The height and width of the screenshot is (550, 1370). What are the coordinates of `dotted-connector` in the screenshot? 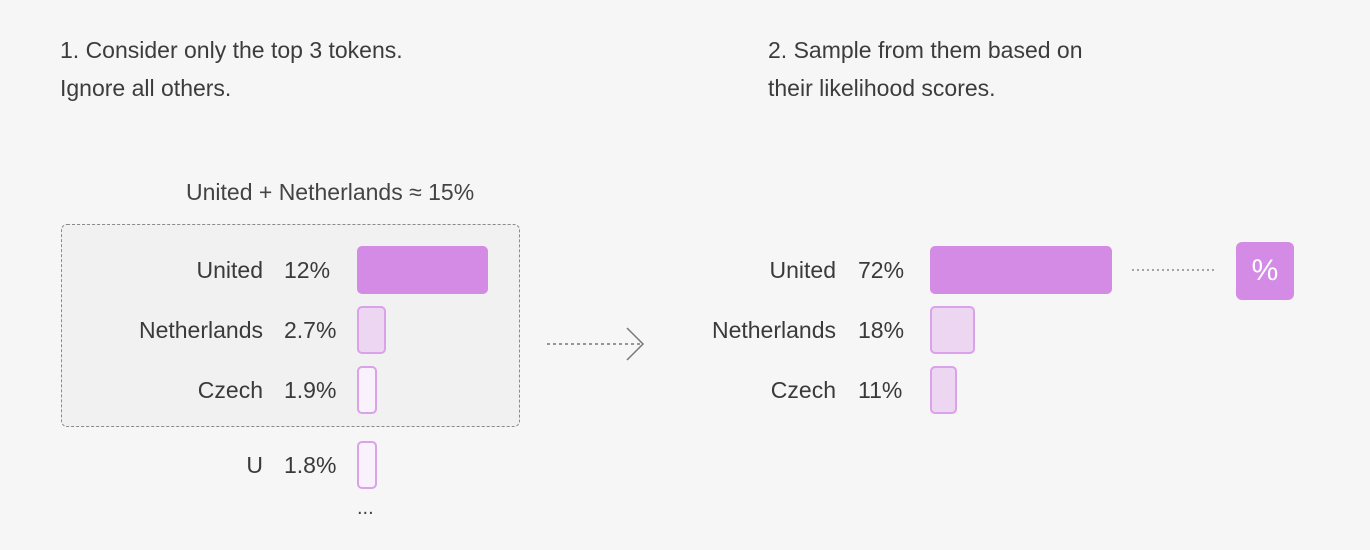 It's located at (1173, 270).